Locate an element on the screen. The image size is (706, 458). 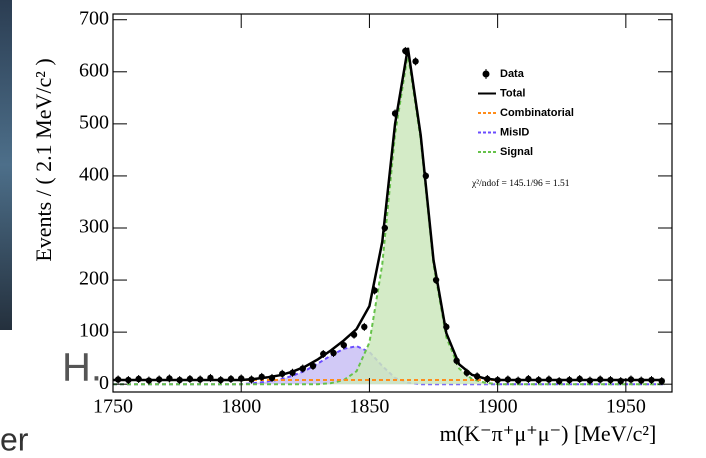
background-text: er is located at coordinates (14, 439).